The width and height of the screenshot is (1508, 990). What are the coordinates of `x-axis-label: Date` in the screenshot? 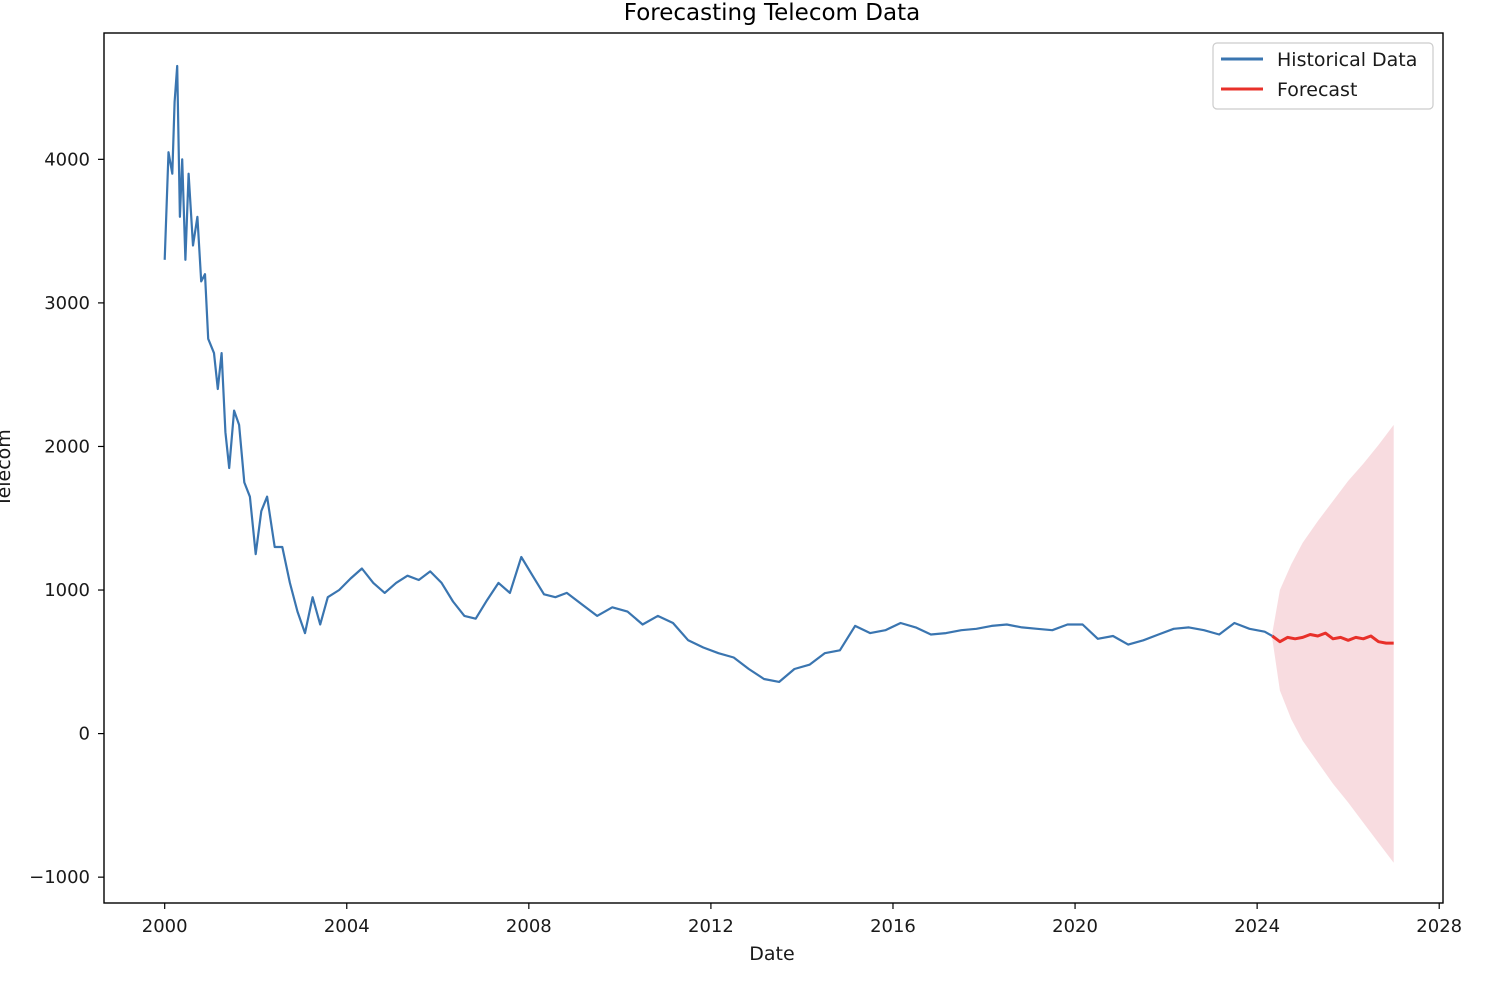 It's located at (771, 954).